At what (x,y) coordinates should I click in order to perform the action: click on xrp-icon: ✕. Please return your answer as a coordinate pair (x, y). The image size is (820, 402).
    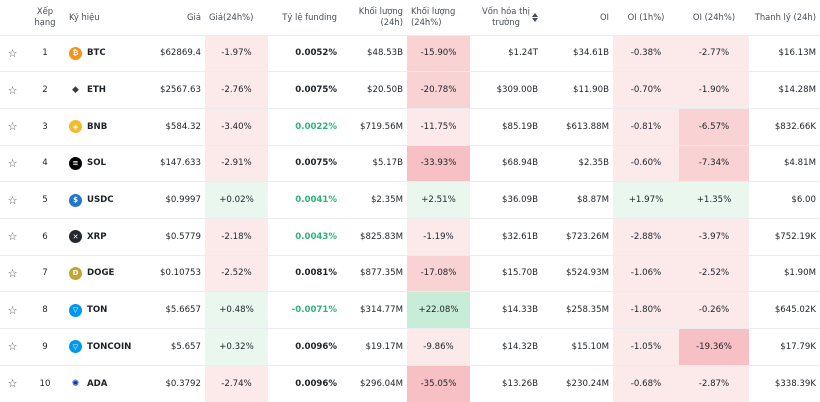
    Looking at the image, I should click on (75, 237).